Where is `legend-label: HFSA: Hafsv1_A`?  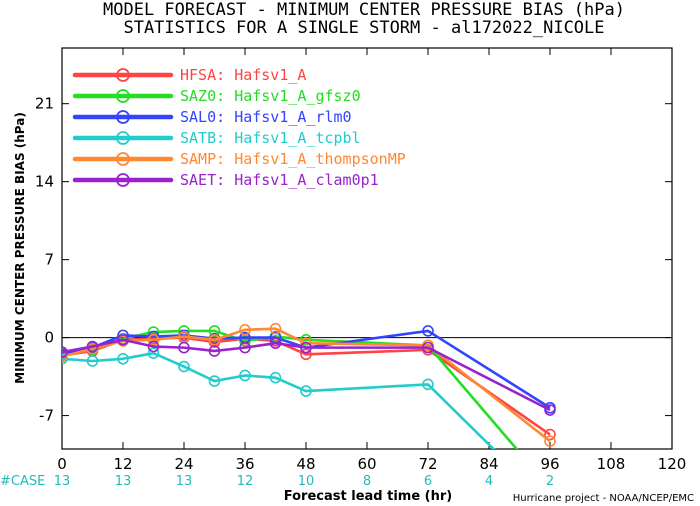 legend-label: HFSA: Hafsv1_A is located at coordinates (243, 75).